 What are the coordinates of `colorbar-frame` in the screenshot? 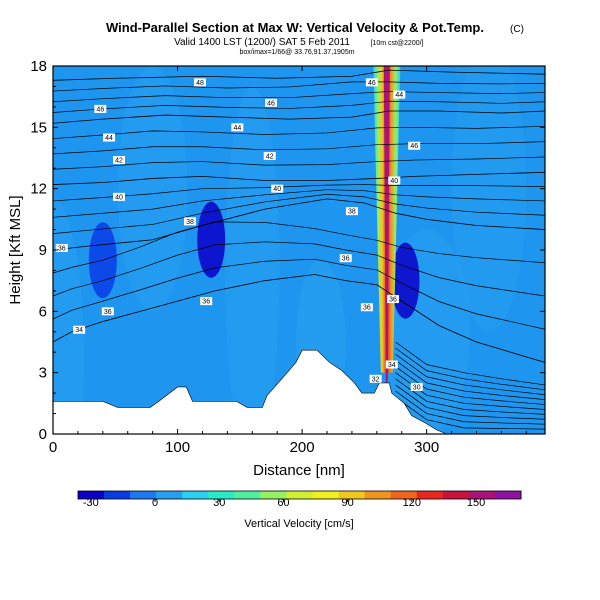 It's located at (299, 495).